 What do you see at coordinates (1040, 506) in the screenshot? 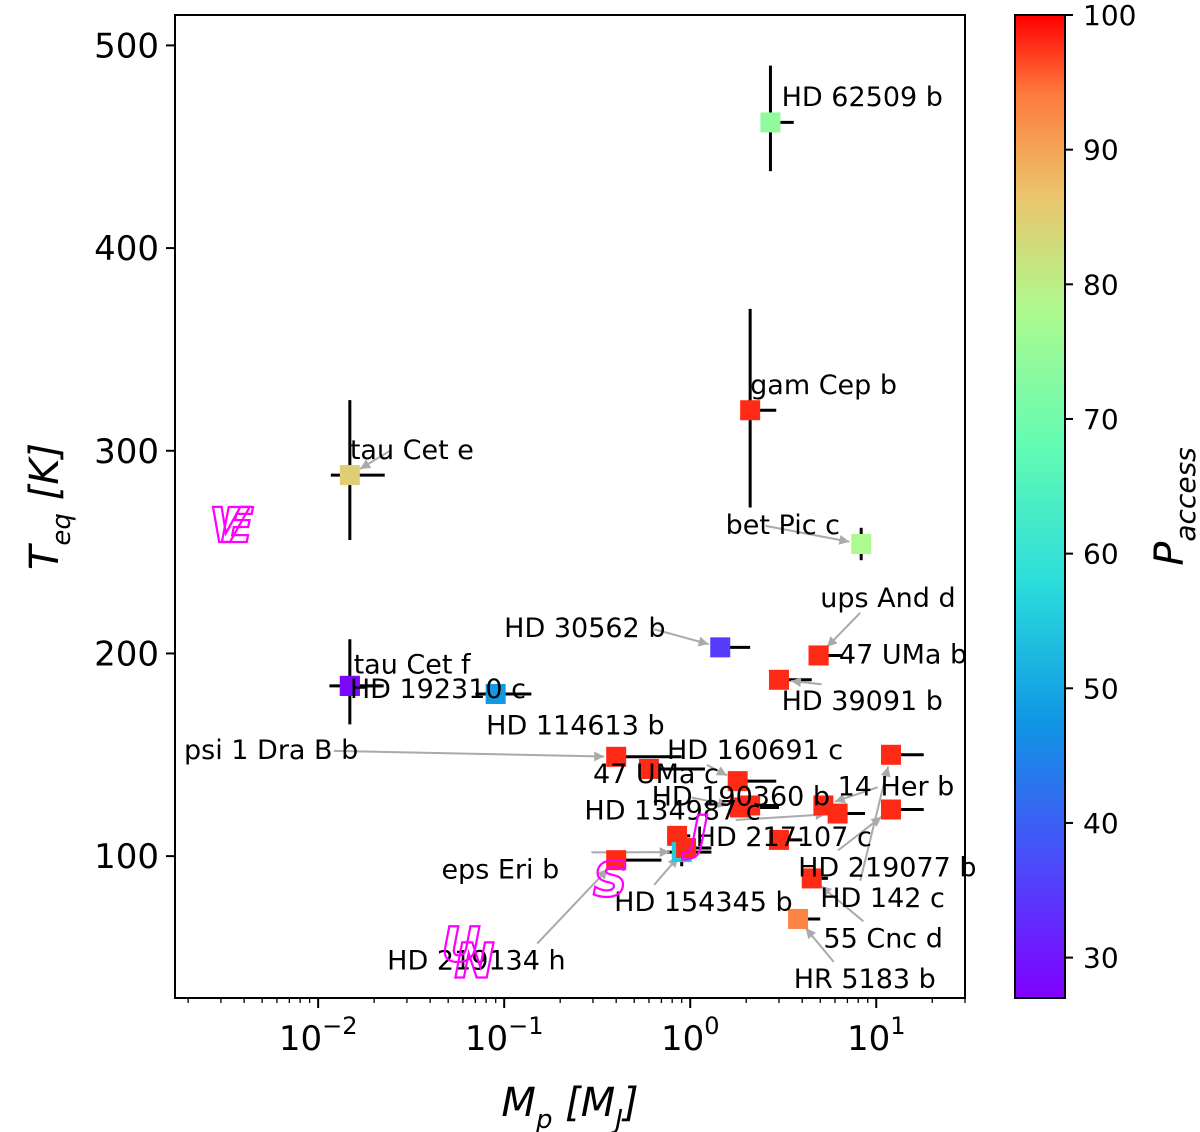
I see `colorbar-gradient` at bounding box center [1040, 506].